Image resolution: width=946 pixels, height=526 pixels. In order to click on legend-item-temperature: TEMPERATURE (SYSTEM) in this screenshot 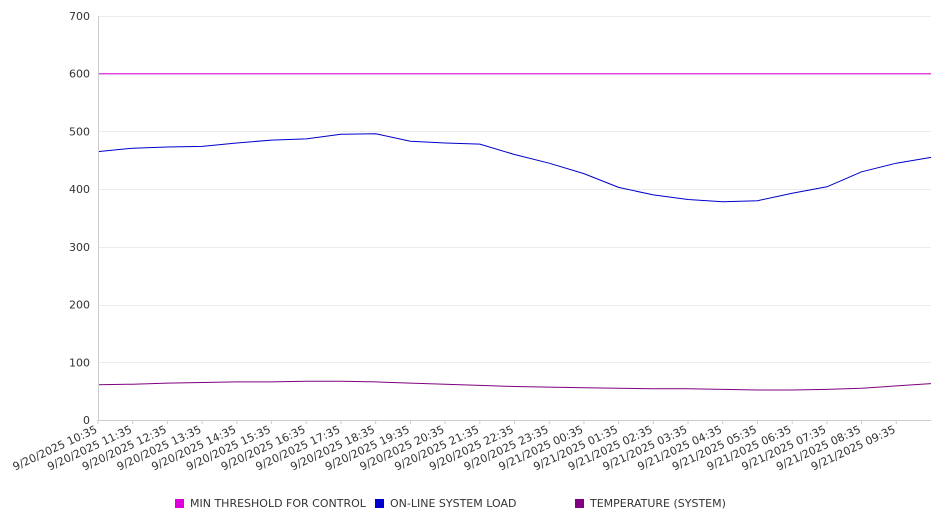, I will do `click(650, 503)`.